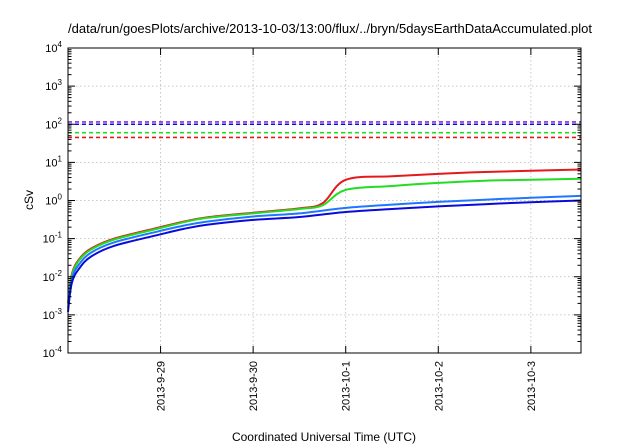 The height and width of the screenshot is (448, 640). Describe the element at coordinates (53, 352) in the screenshot. I see `y-tick-label: 10⁻⁴` at that location.